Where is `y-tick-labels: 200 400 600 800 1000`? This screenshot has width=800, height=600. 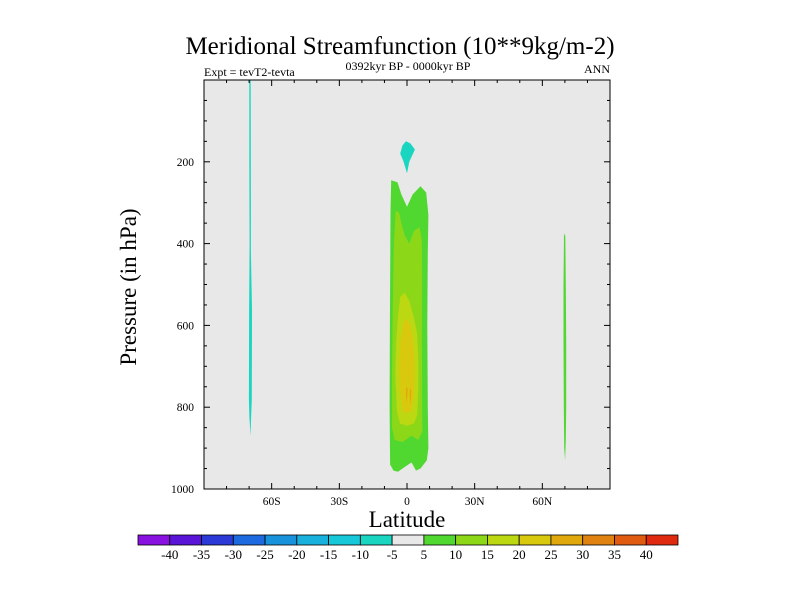
y-tick-labels: 200 400 600 800 1000 is located at coordinates (182, 326).